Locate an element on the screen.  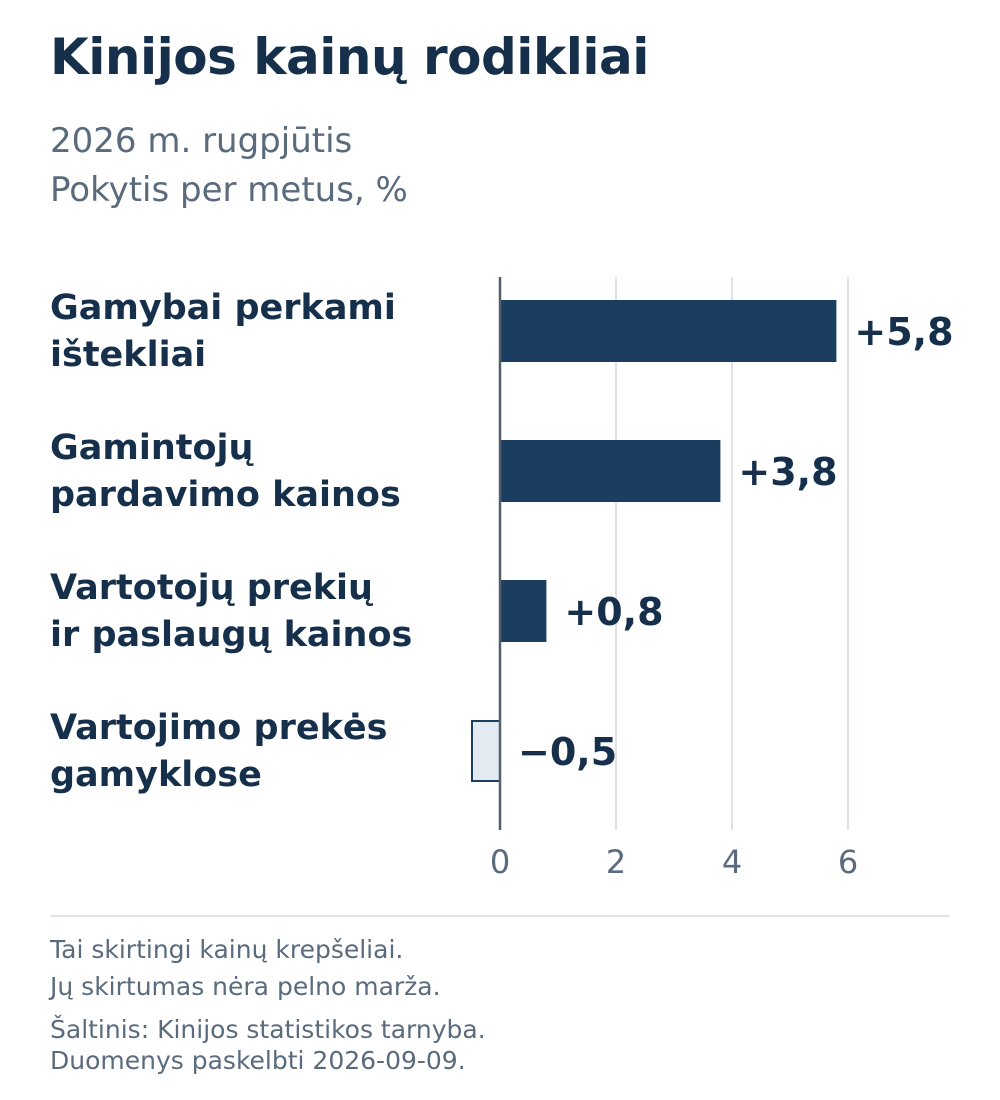
x-tick-label: 2 is located at coordinates (616, 862).